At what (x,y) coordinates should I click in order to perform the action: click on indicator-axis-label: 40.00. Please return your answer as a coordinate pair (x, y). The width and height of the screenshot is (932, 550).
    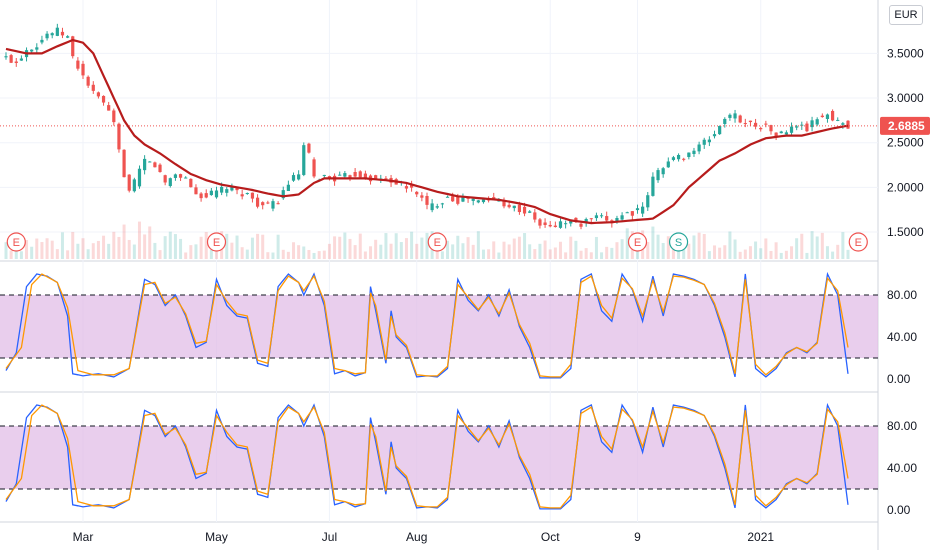
    Looking at the image, I should click on (902, 468).